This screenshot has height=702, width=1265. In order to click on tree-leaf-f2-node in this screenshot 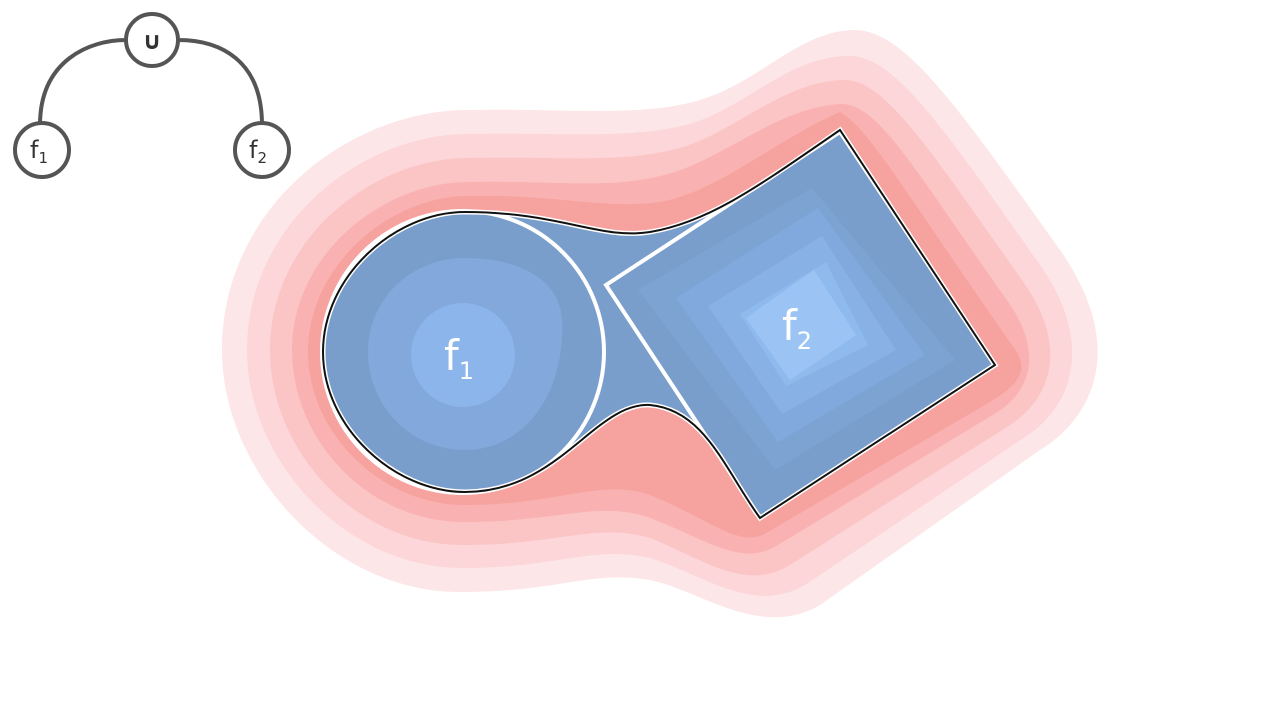, I will do `click(262, 150)`.